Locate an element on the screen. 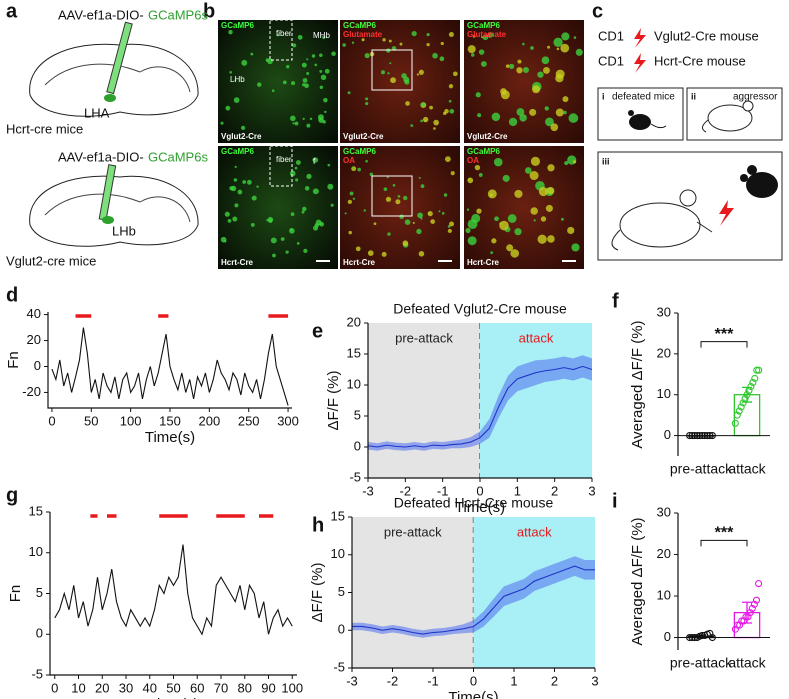 This screenshot has width=789, height=699. mouse-label: Vglut2-cre mice is located at coordinates (51, 260).